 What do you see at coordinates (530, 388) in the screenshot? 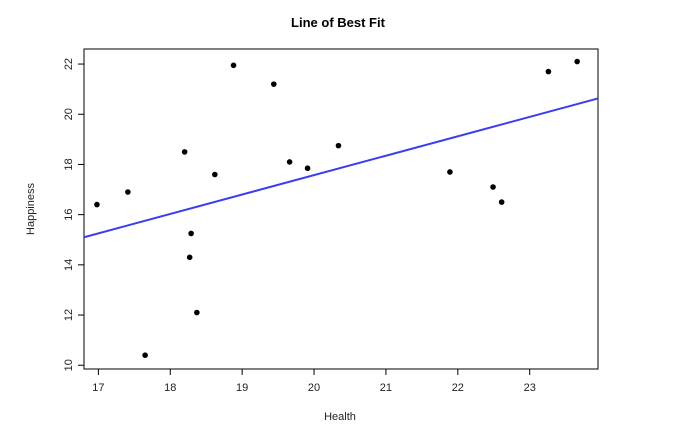
I see `x-tick-label: 23` at bounding box center [530, 388].